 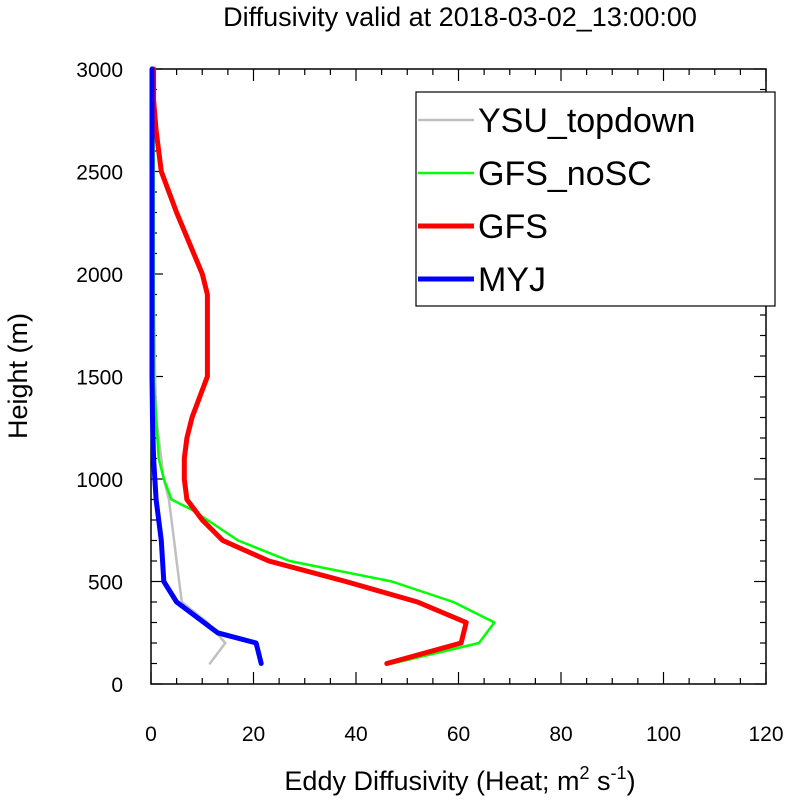 I want to click on x-tick-label: 60, so click(x=458, y=734).